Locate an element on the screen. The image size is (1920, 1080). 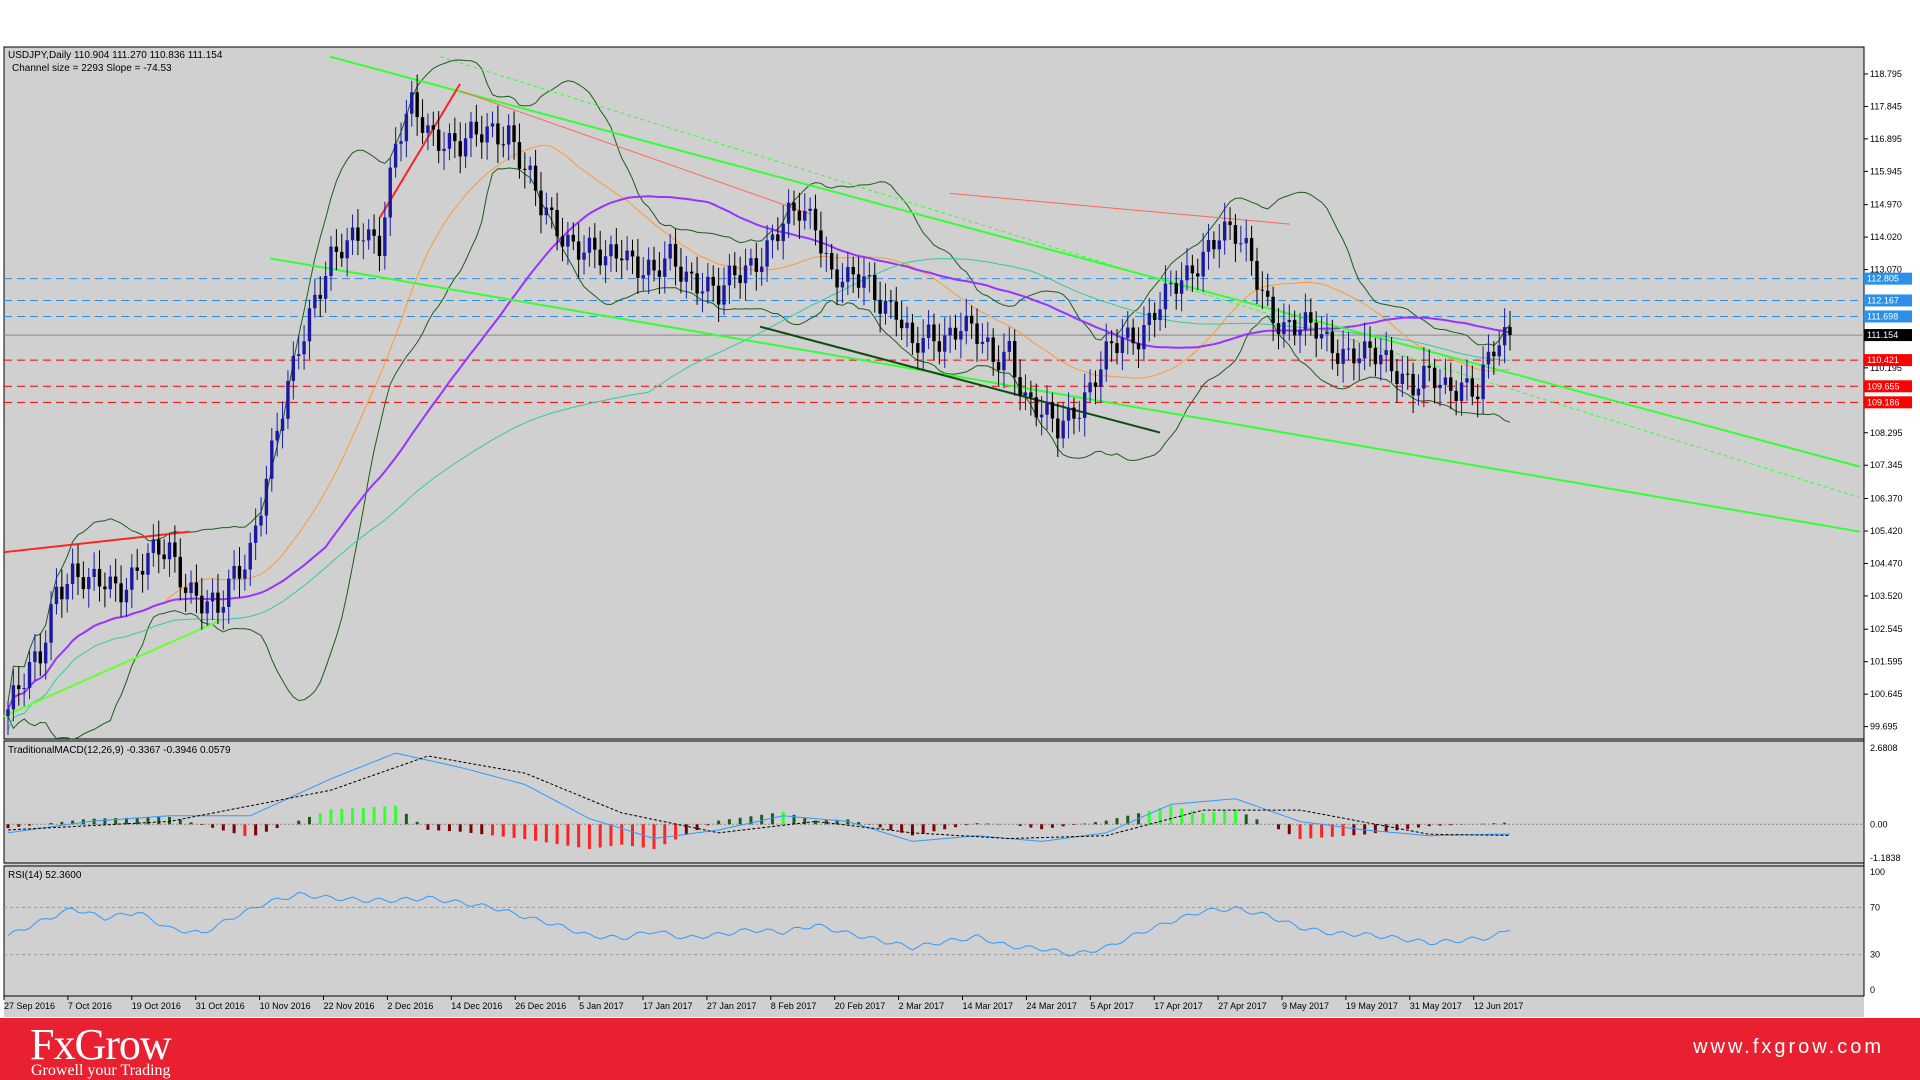
date-label: 19 Oct 2016 is located at coordinates (156, 1006).